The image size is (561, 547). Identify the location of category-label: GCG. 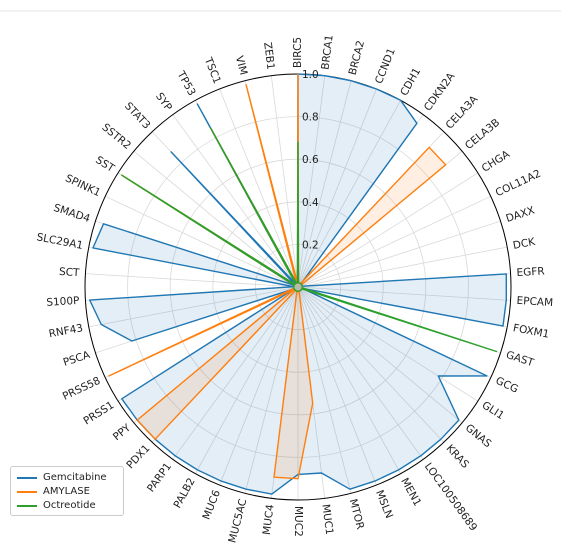
(507, 385).